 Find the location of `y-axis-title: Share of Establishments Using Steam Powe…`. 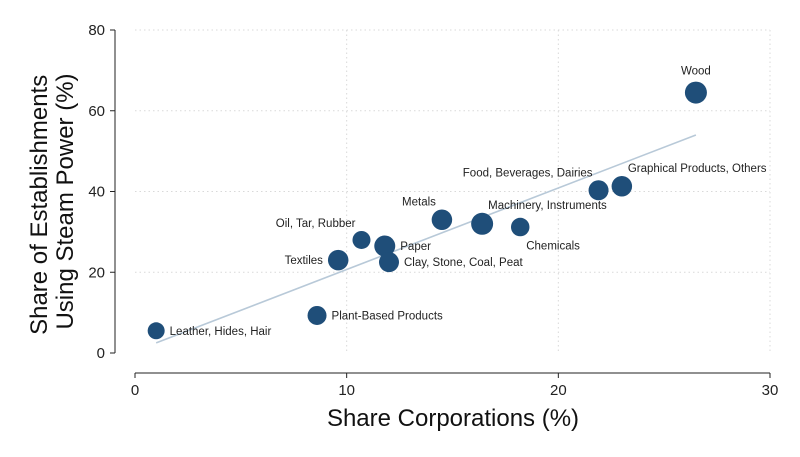

y-axis-title: Share of Establishments Using Steam Powe… is located at coordinates (52, 201).